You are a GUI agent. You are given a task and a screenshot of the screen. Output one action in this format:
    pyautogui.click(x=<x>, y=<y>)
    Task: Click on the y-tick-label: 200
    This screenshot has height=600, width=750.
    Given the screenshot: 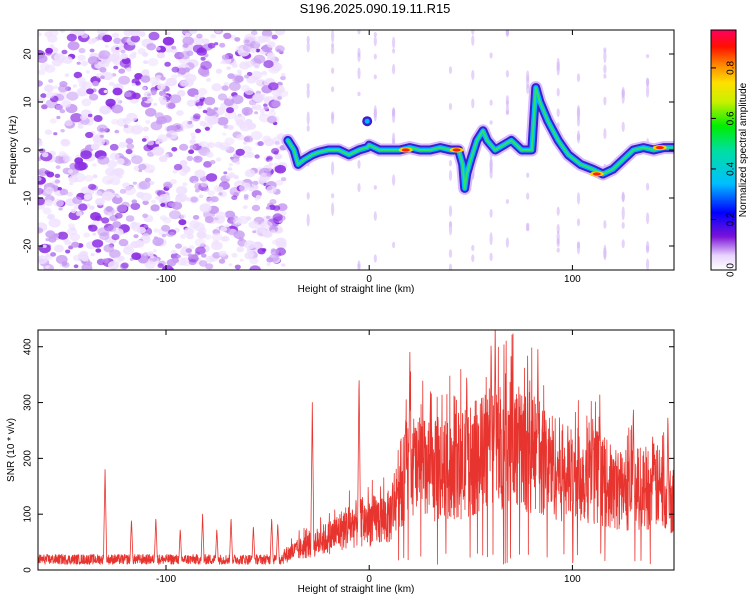 What is the action you would take?
    pyautogui.click(x=28, y=458)
    